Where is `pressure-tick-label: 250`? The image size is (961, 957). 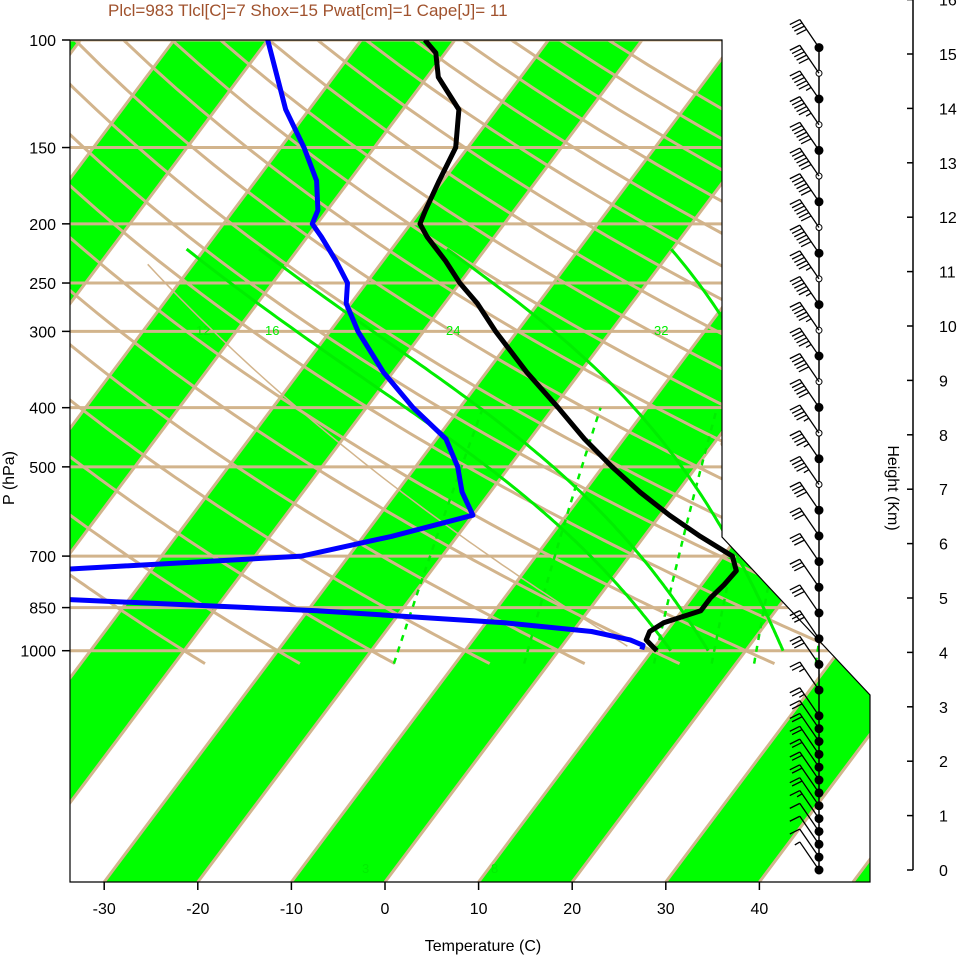
pressure-tick-label: 250 is located at coordinates (42, 284).